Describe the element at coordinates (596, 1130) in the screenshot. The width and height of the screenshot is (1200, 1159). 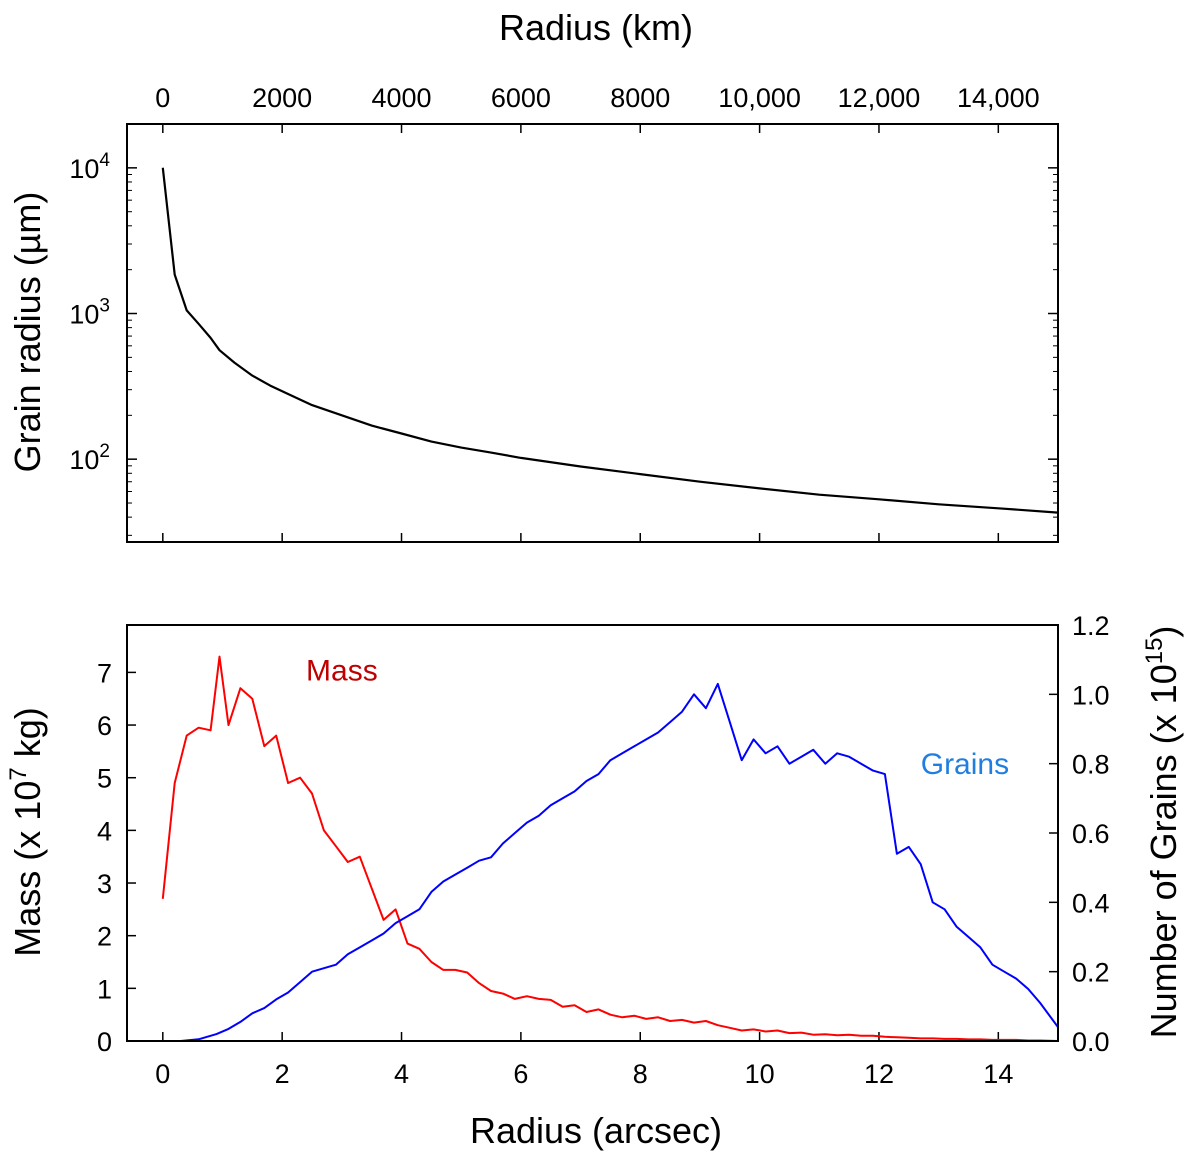
I see `bottom-x-axis-title: Radius (arcsec)` at that location.